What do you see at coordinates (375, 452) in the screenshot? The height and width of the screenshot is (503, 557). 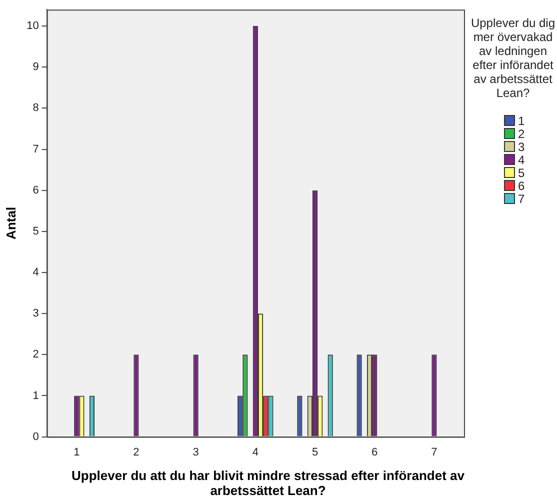 I see `x-tick-label: 6` at bounding box center [375, 452].